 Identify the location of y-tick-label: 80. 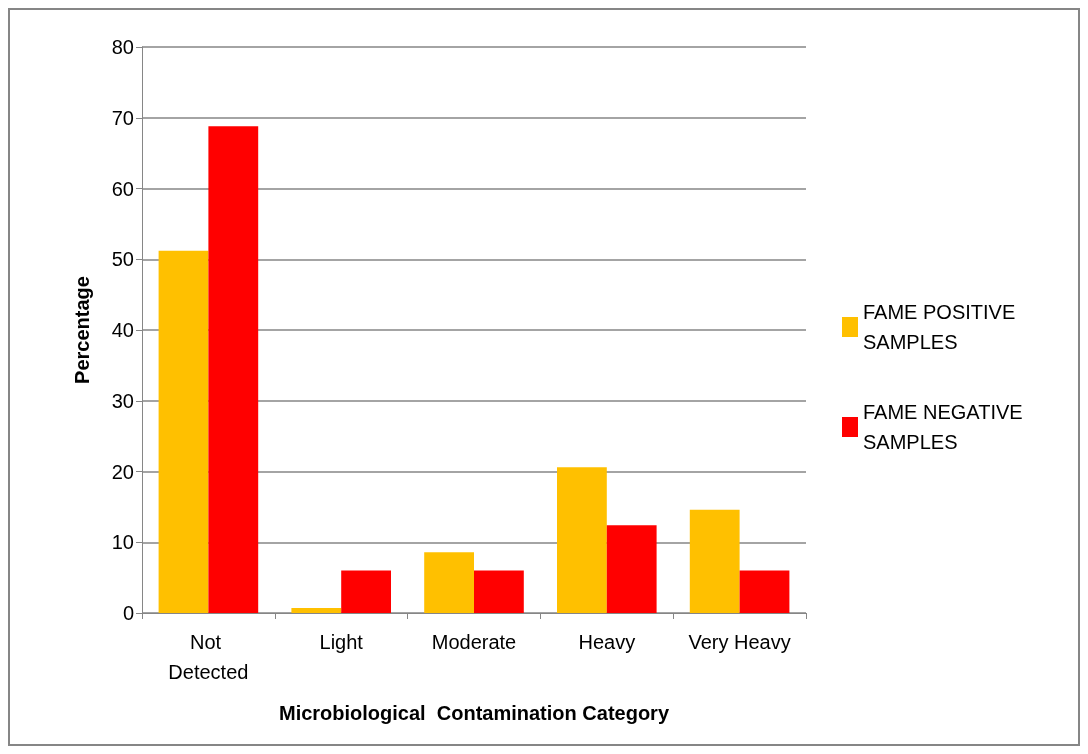
(122, 47).